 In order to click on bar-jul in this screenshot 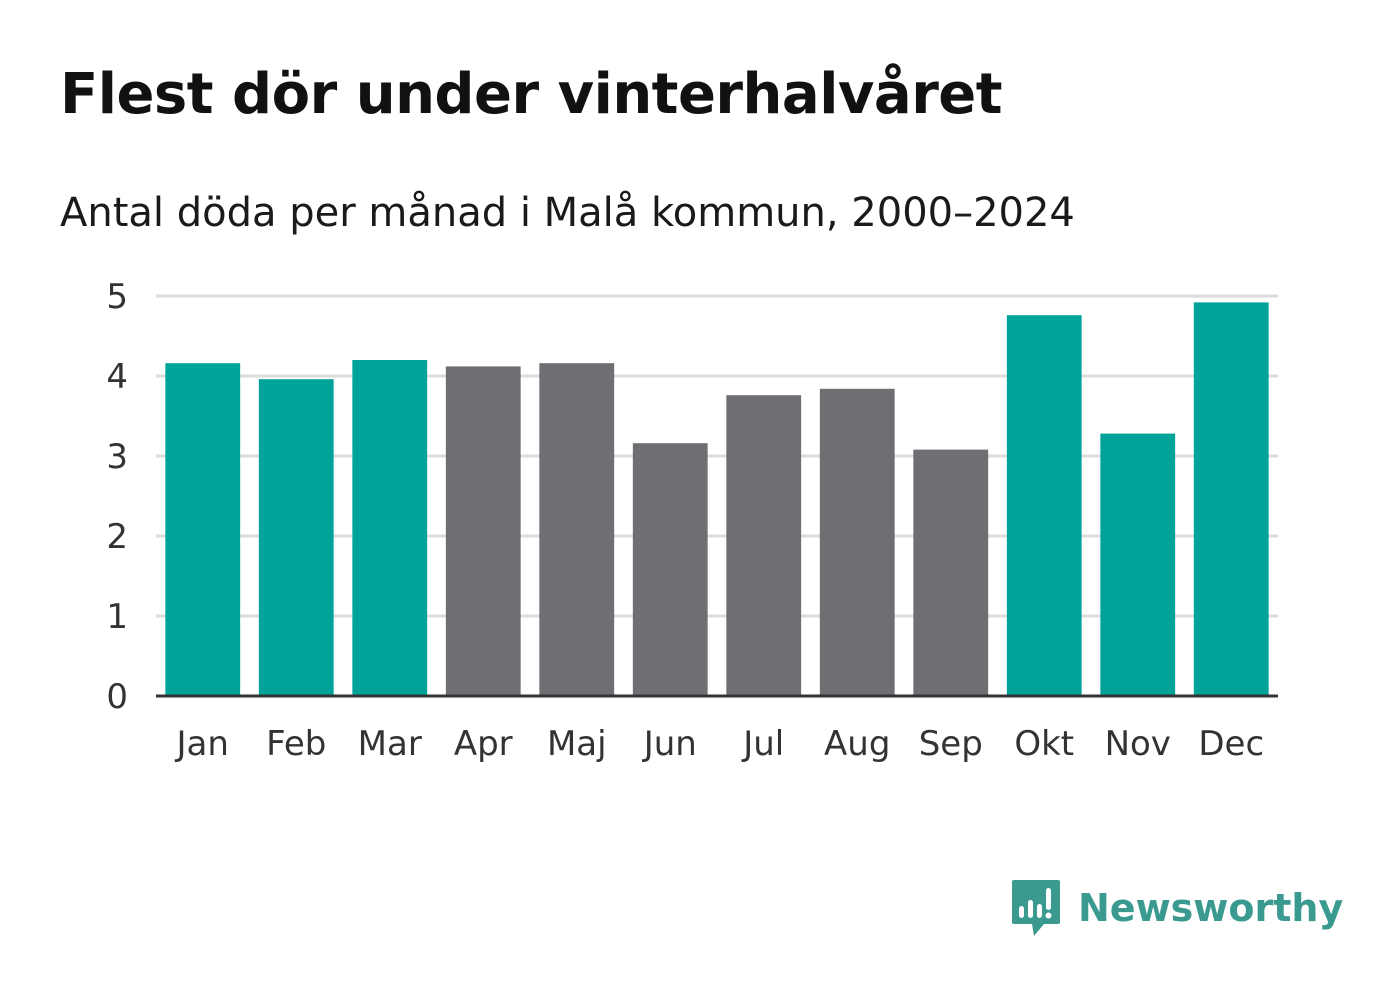, I will do `click(764, 545)`.